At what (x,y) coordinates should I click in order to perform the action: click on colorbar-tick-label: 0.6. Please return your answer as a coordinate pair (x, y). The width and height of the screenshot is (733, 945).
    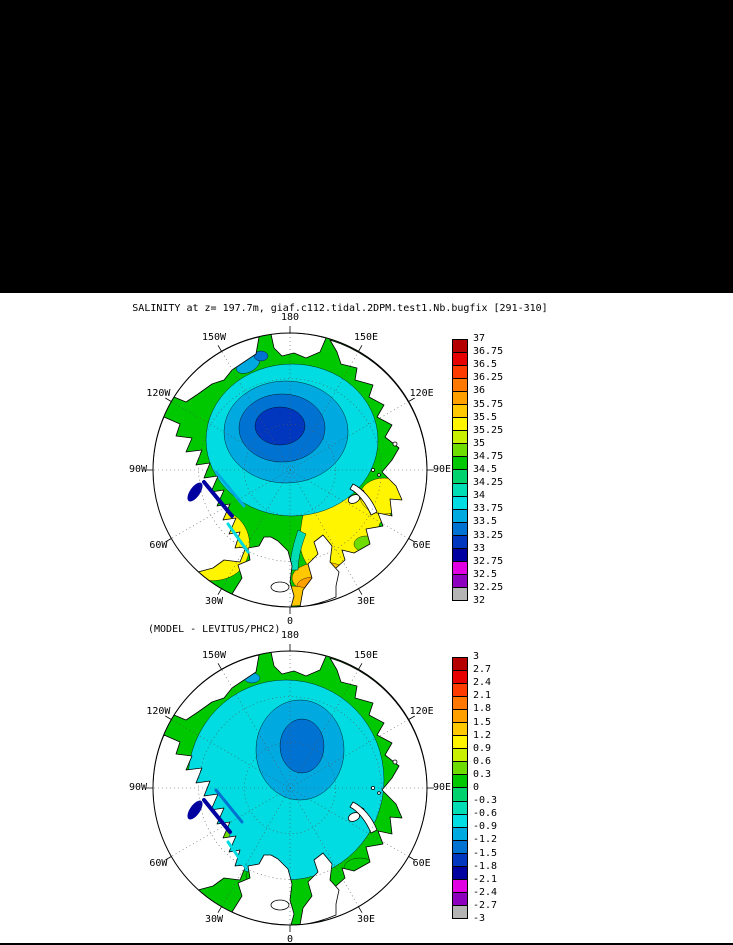
    Looking at the image, I should click on (482, 761).